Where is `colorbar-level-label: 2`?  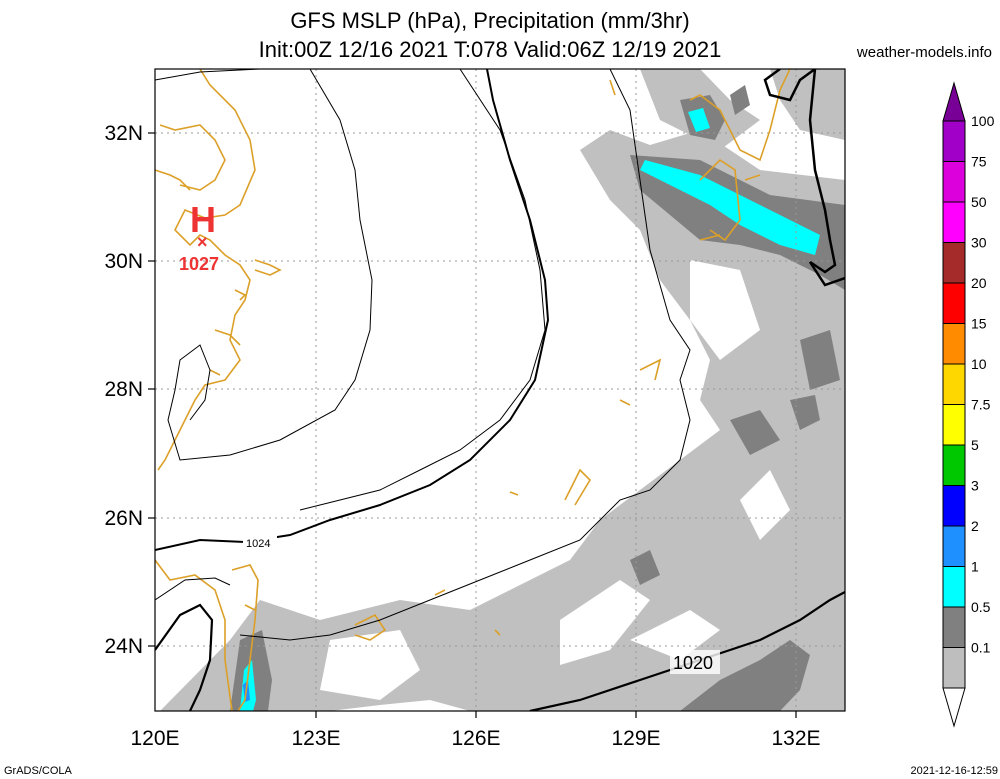 colorbar-level-label: 2 is located at coordinates (975, 526).